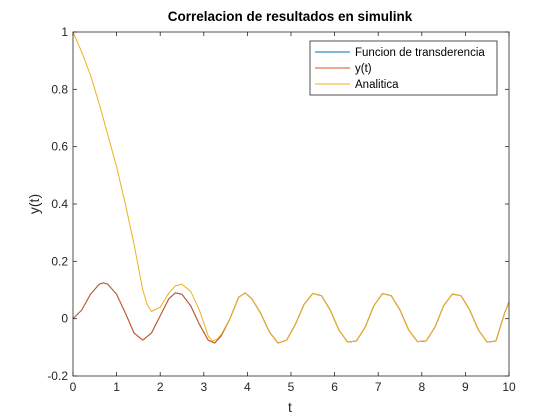 This screenshot has height=420, width=560. What do you see at coordinates (59, 147) in the screenshot?
I see `y-tick-label: 0.6` at bounding box center [59, 147].